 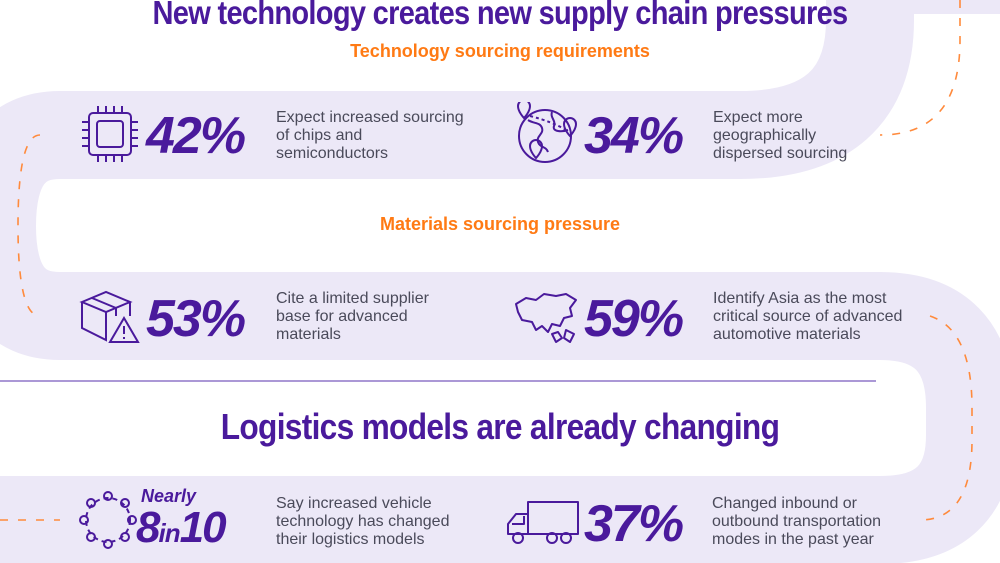 I want to click on subtitle-materials-sourcing: Materials sourcing pressure, so click(x=500, y=224).